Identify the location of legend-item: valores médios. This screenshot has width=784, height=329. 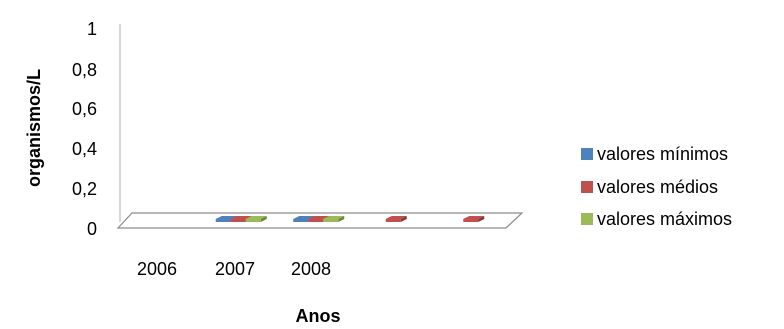
(649, 187).